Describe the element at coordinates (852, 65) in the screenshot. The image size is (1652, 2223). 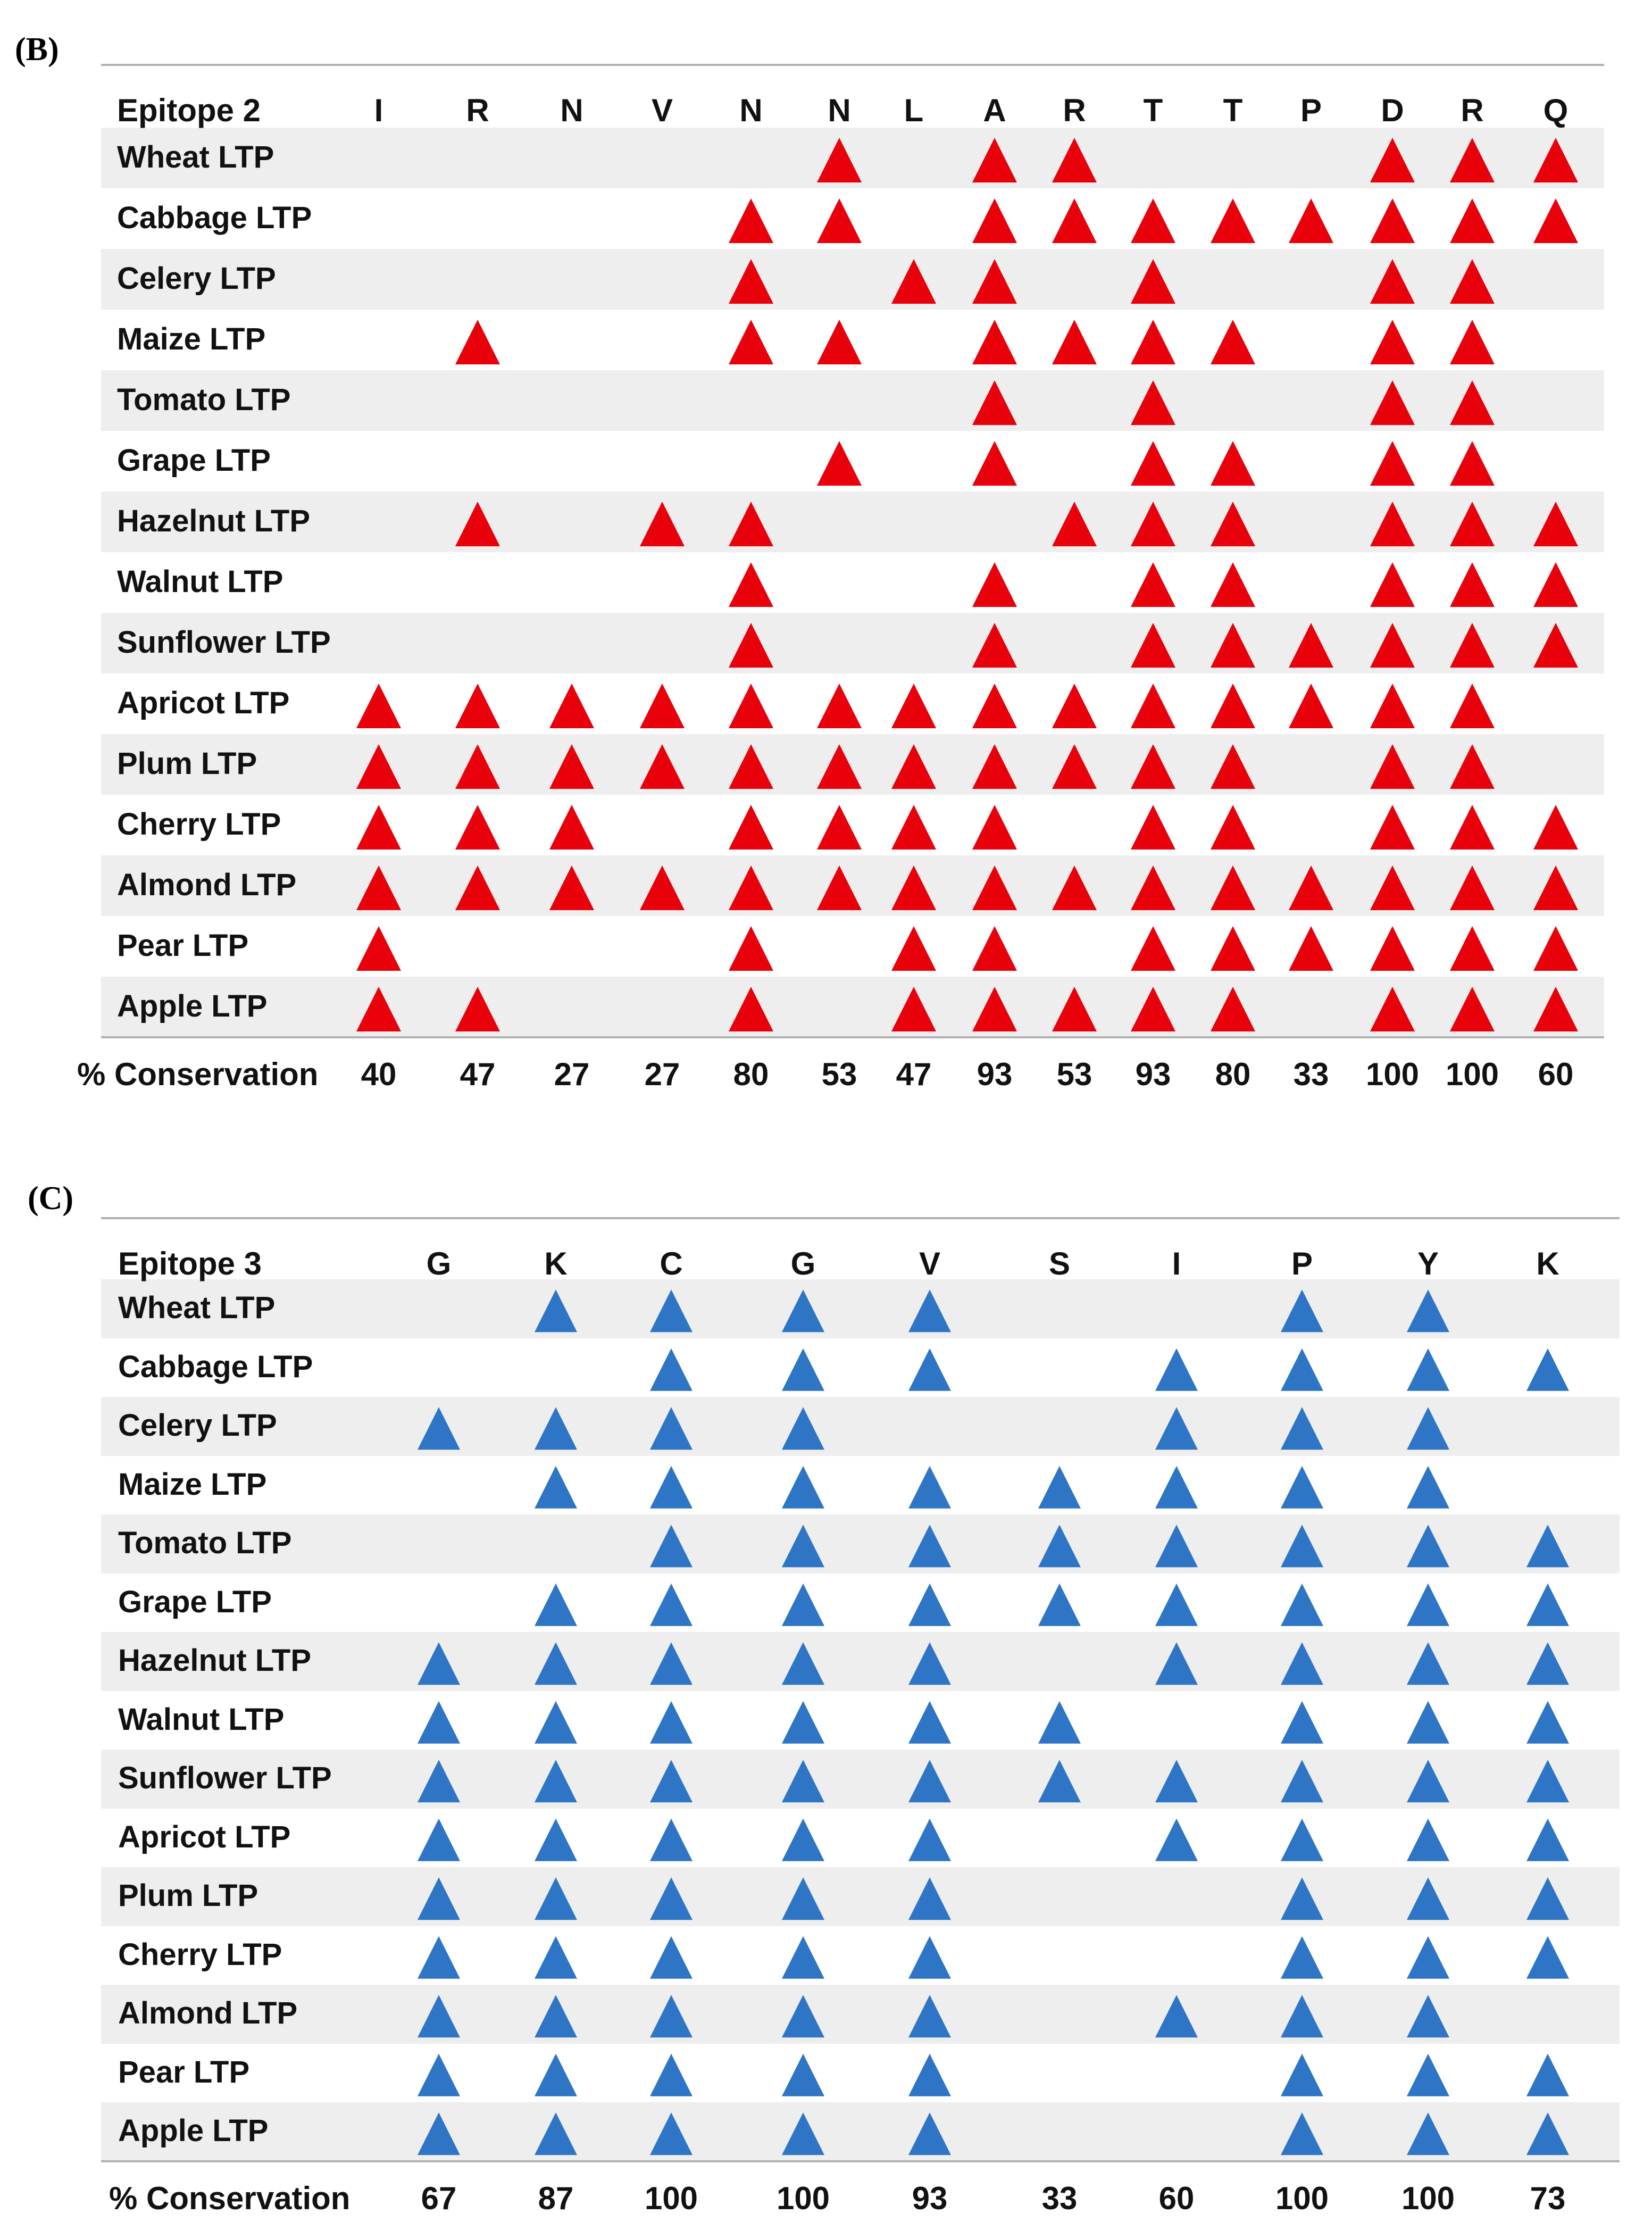
I see `header-top-rule` at that location.